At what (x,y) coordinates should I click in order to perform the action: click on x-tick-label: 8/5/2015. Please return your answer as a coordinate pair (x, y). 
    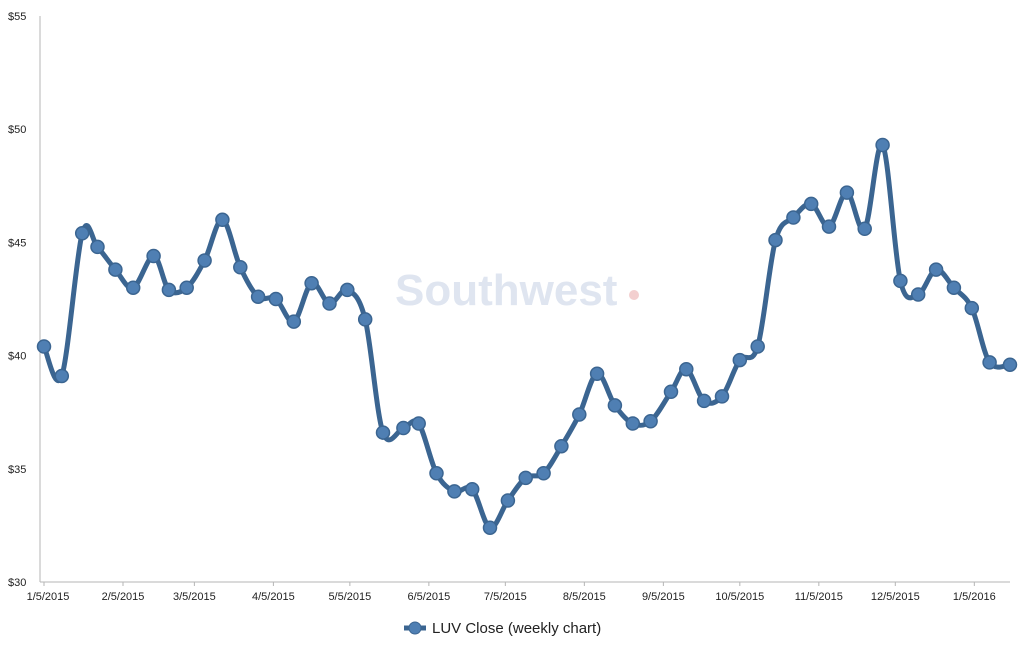
    Looking at the image, I should click on (584, 597).